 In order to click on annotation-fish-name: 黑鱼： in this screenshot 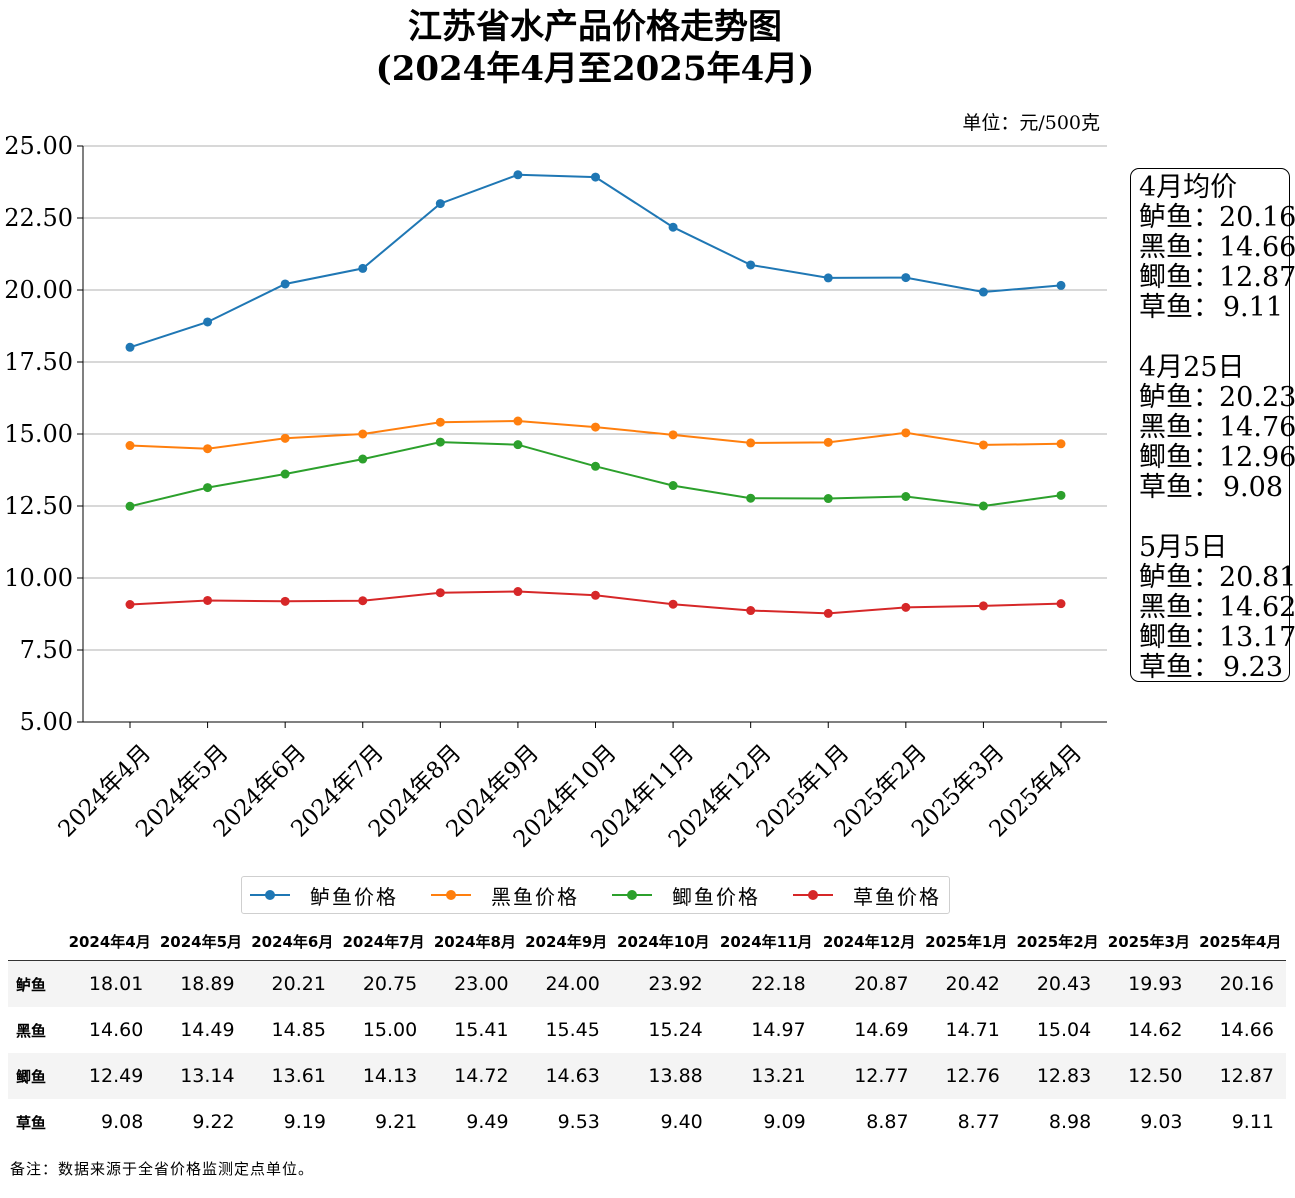, I will do `click(1179, 607)`.